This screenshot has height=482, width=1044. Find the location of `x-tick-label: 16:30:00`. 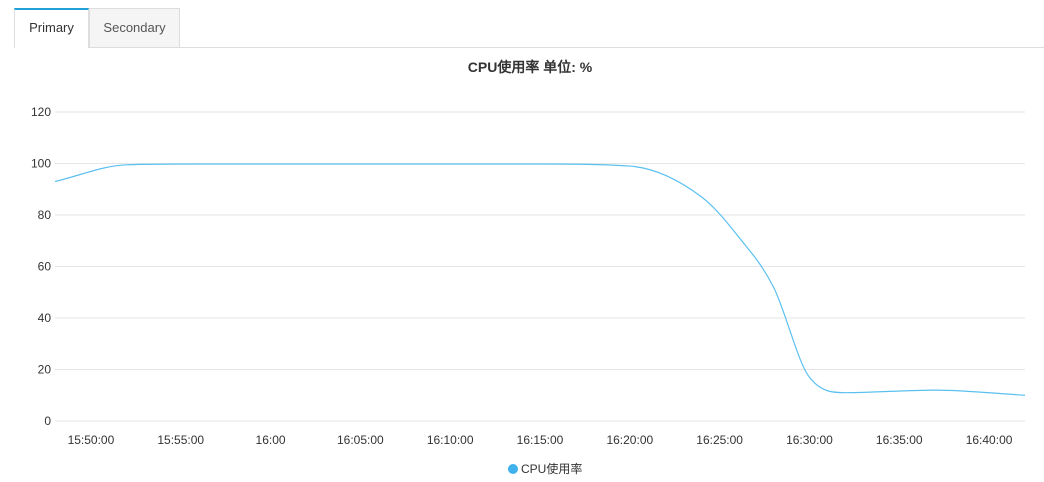

x-tick-label: 16:30:00 is located at coordinates (809, 440).